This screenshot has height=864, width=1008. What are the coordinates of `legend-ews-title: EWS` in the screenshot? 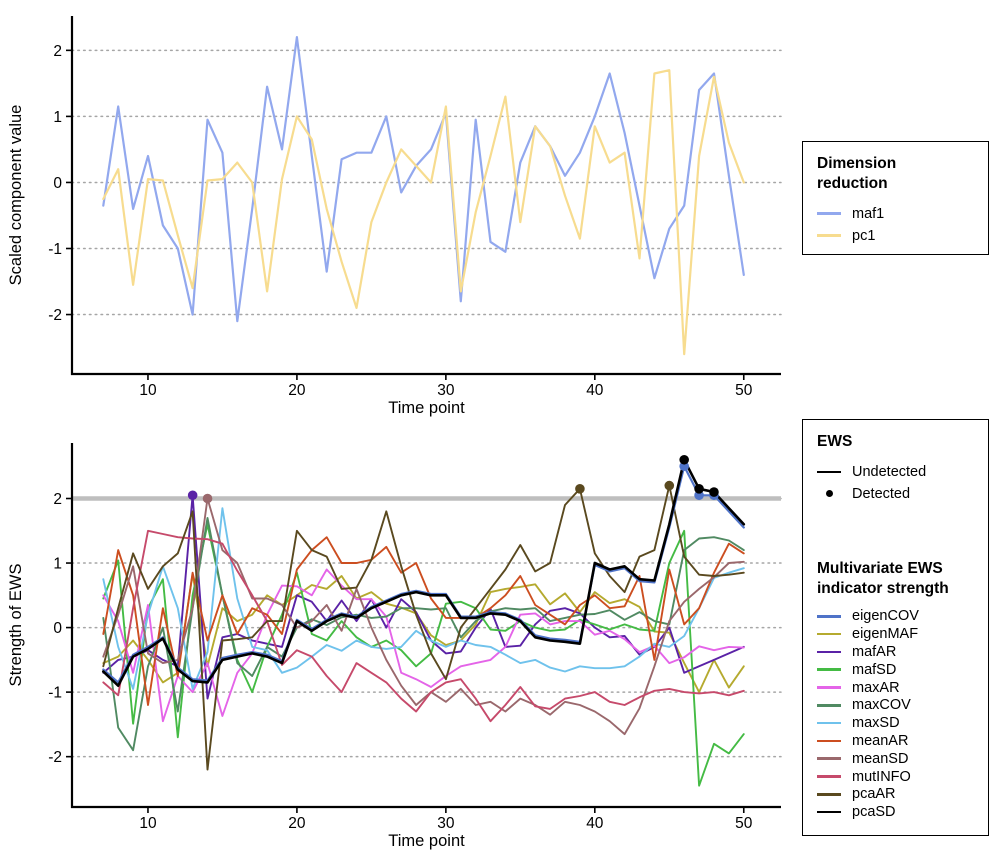 It's located at (835, 441).